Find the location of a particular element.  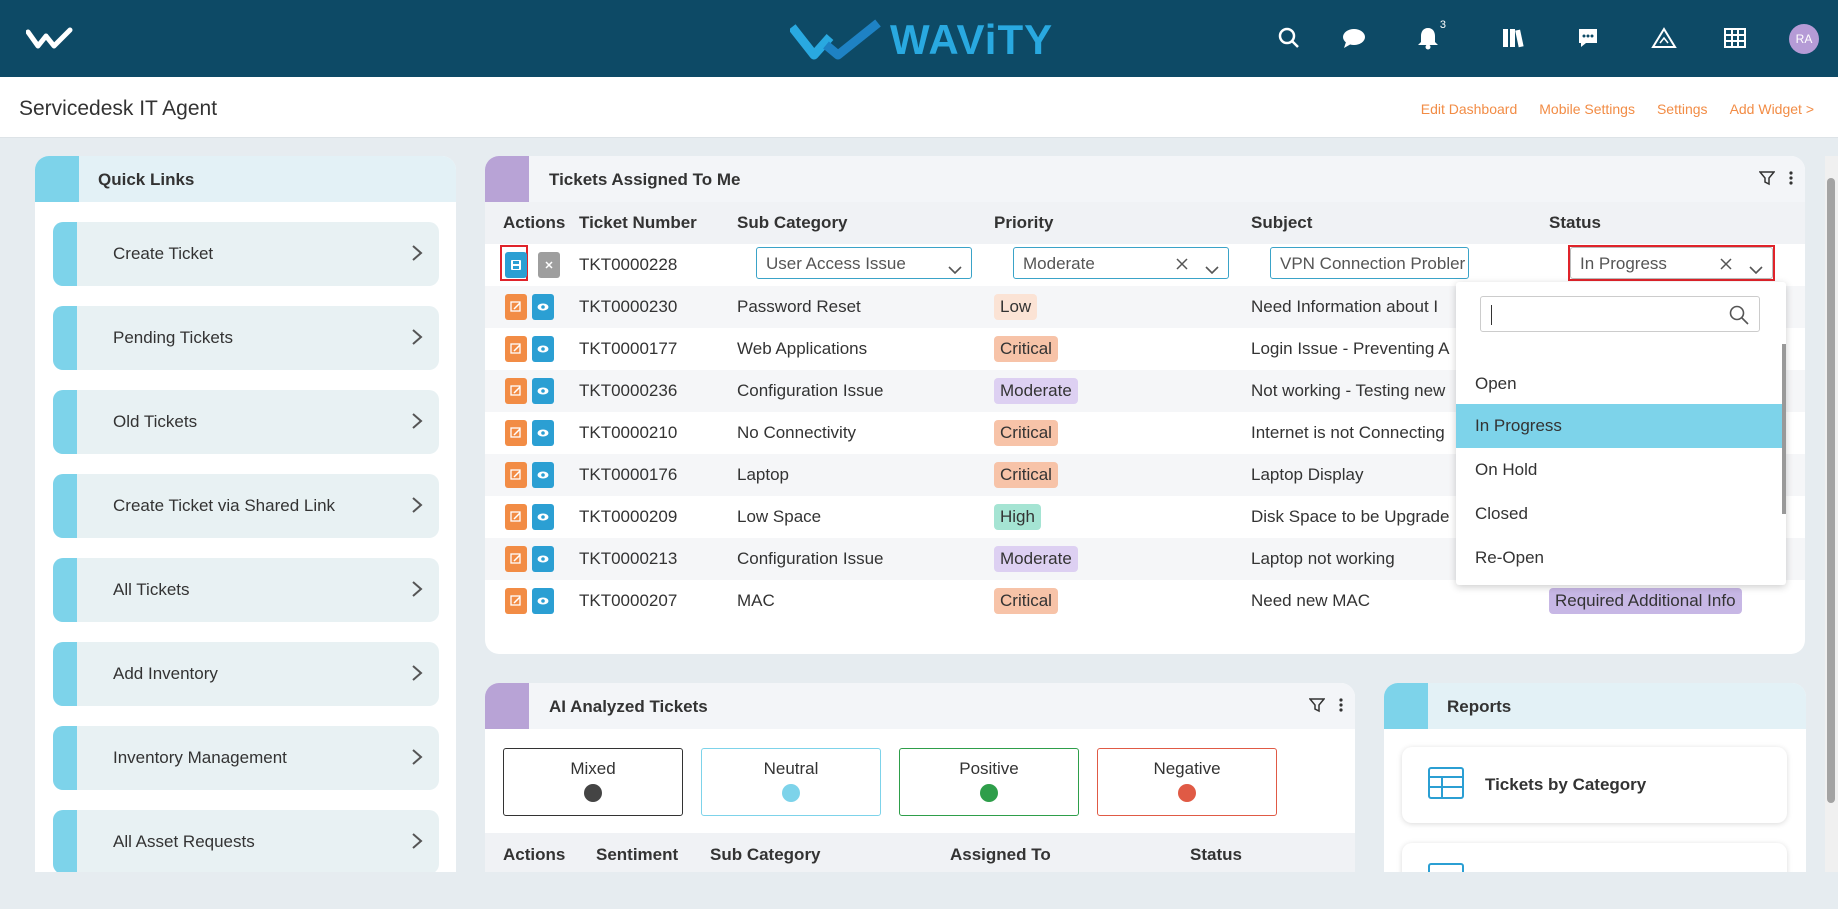

sentiment-negative-card: Negative is located at coordinates (1187, 782).